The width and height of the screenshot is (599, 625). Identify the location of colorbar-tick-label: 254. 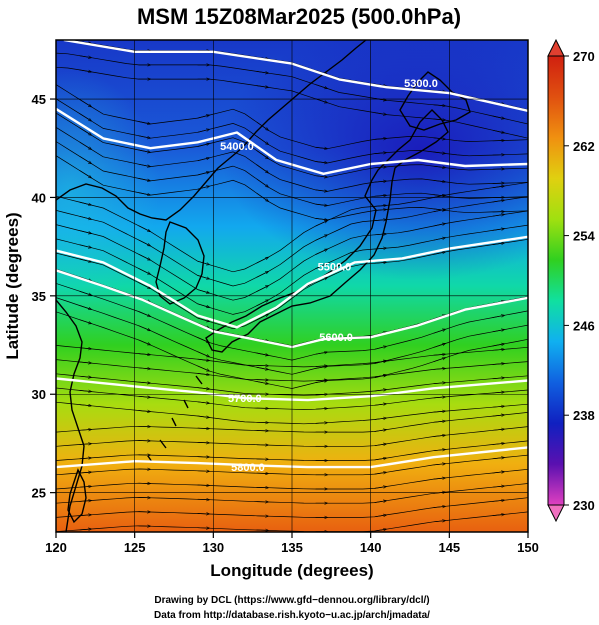
(584, 236).